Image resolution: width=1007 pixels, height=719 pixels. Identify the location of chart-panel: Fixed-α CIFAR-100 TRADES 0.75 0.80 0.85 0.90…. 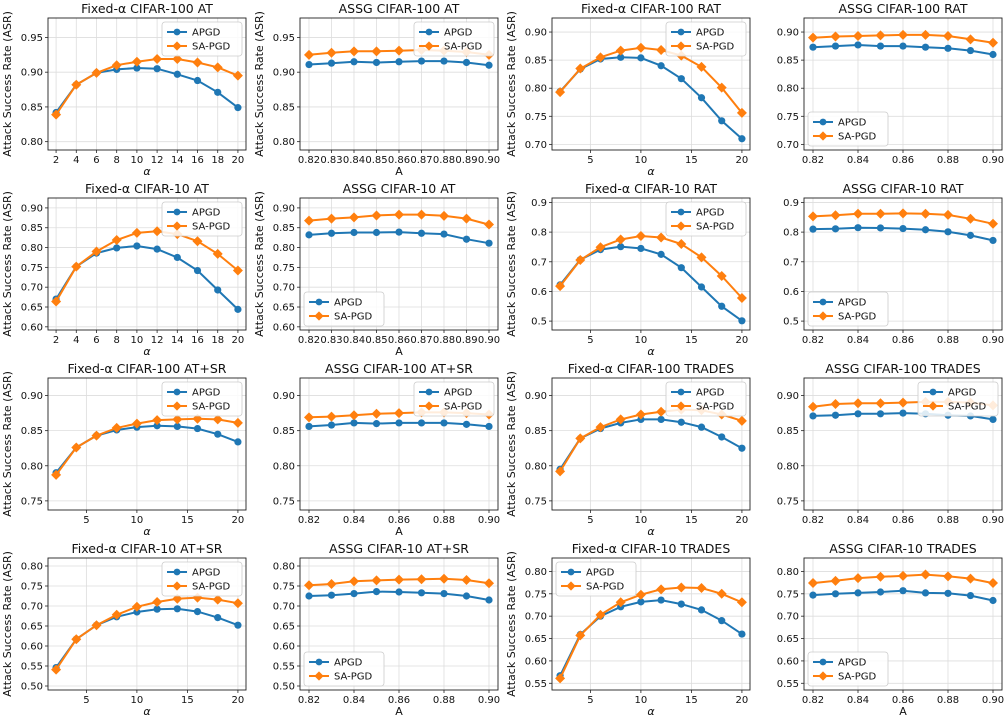
(629, 449).